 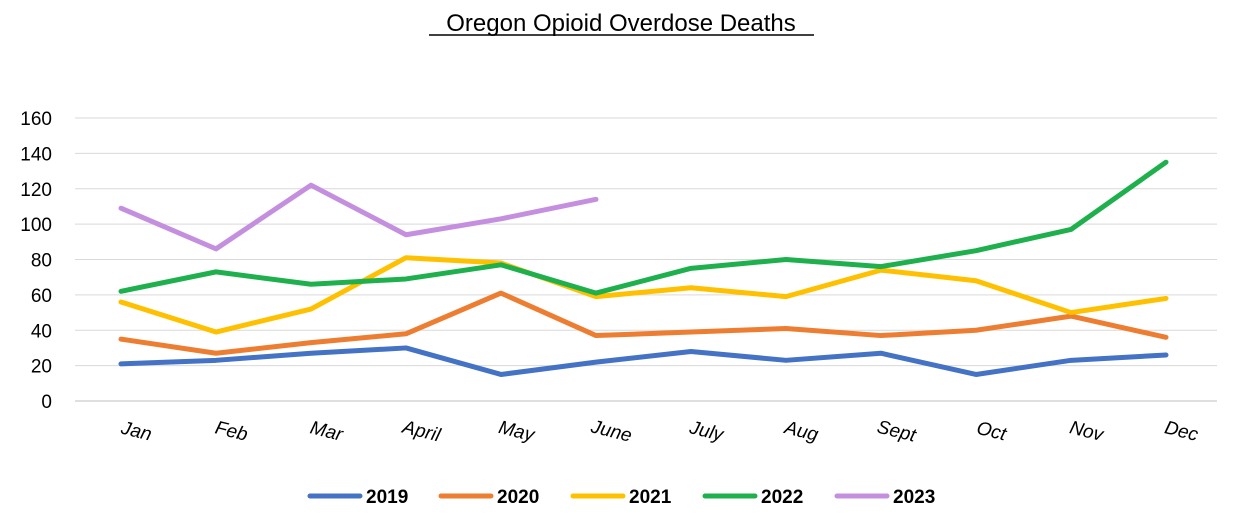 I want to click on series-line-2021, so click(x=643, y=295).